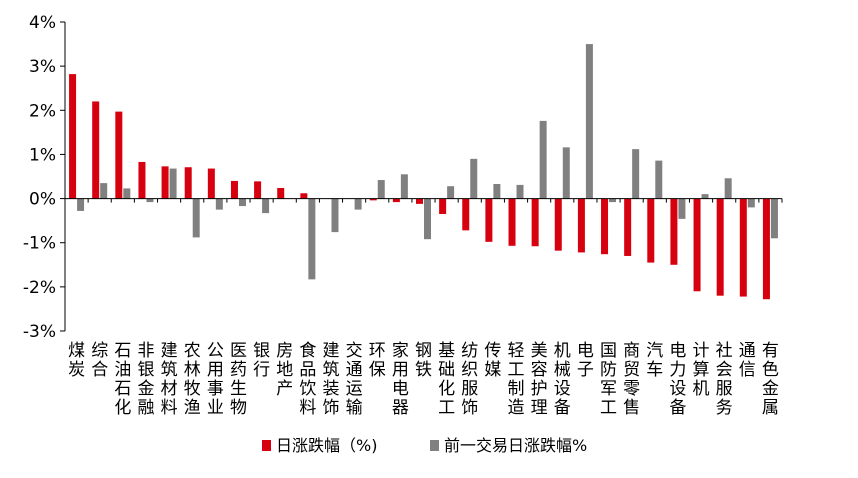  Describe the element at coordinates (42, 23) in the screenshot. I see `y-tick-label: 4%` at that location.